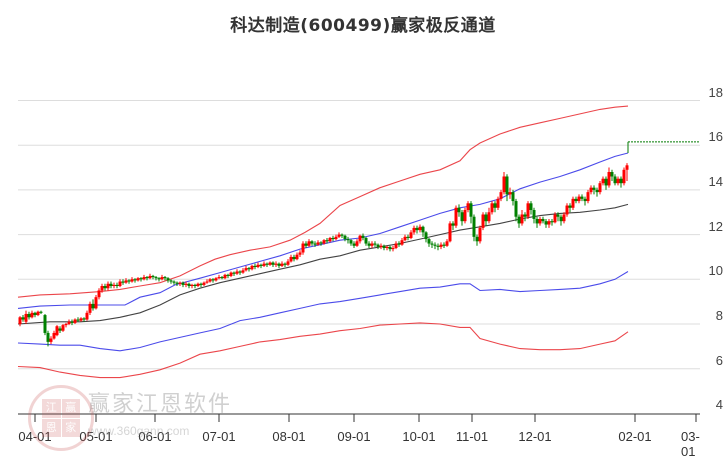 This screenshot has width=726, height=459. I want to click on seal-char: 恩, so click(51, 427).